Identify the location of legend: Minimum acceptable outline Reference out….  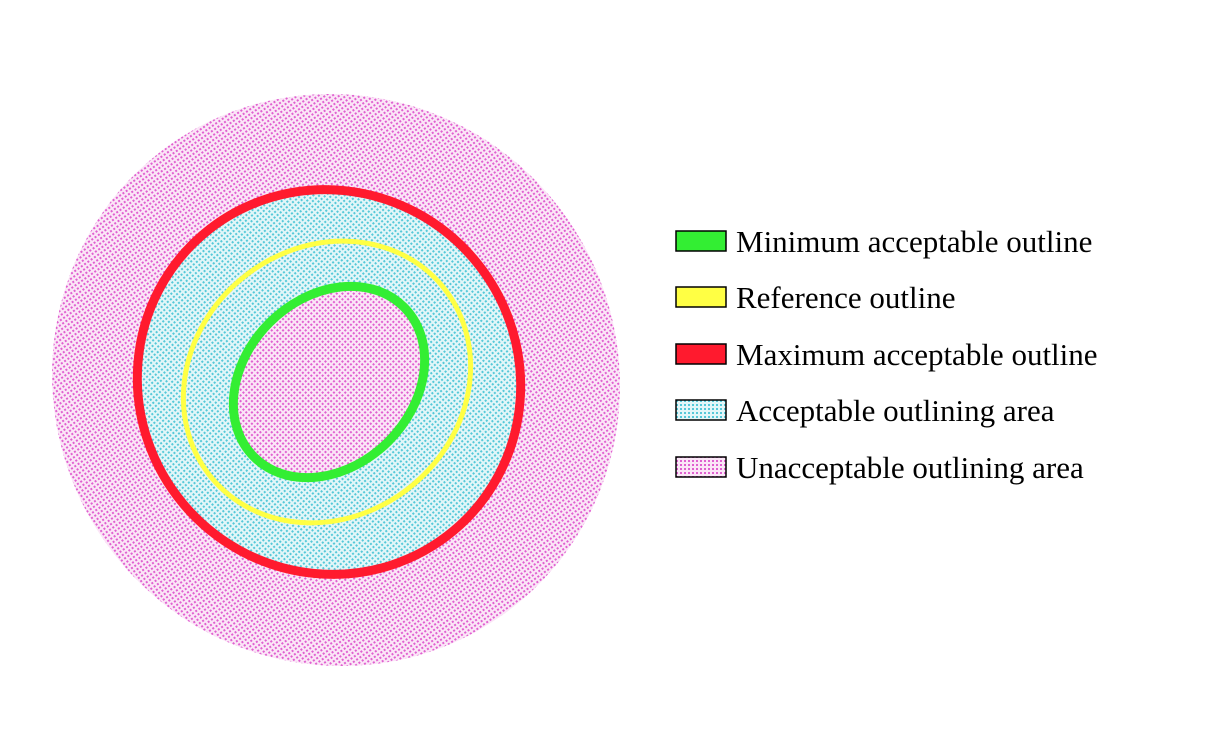
(886, 354).